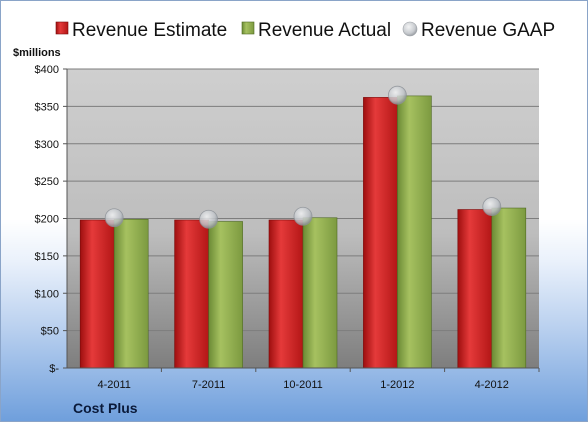 The height and width of the screenshot is (423, 588). I want to click on y-tick-label: $350, so click(47, 107).